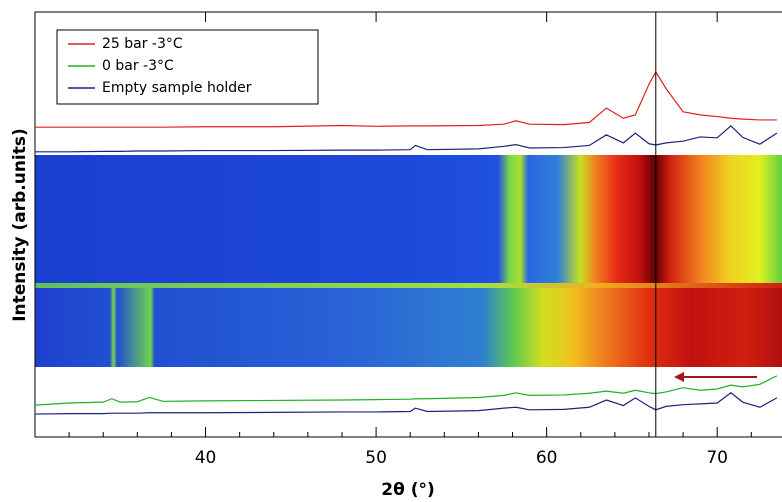 The image size is (782, 502). I want to click on legend-label: Empty sample holder, so click(177, 88).